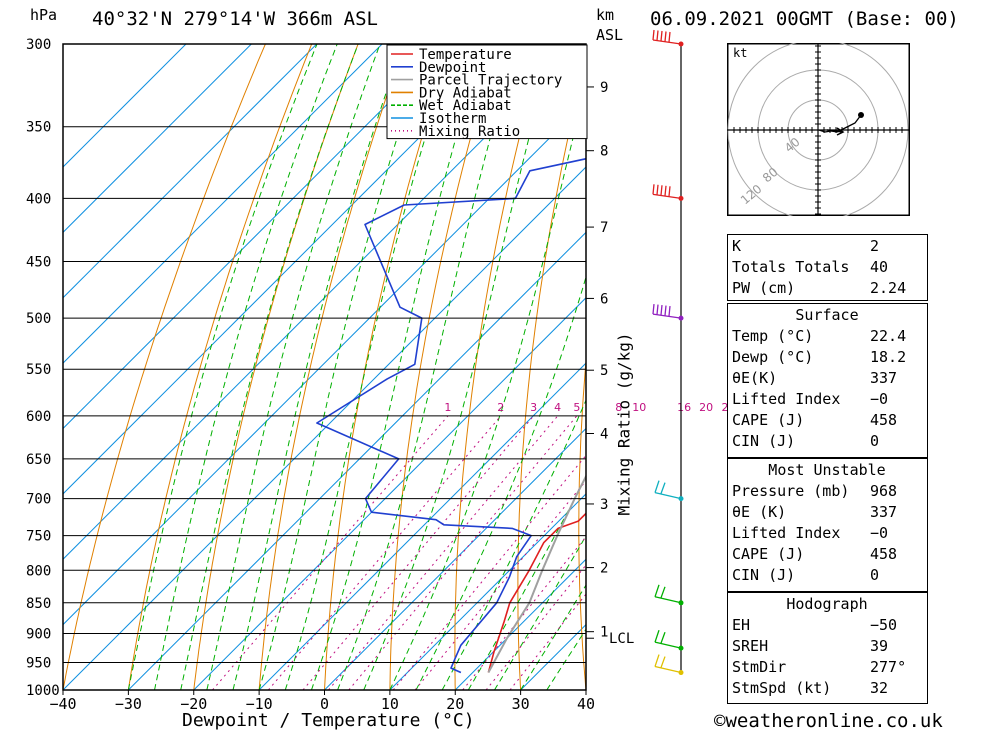 The image size is (1000, 733). I want to click on legend-label: Isotherm, so click(452, 119).